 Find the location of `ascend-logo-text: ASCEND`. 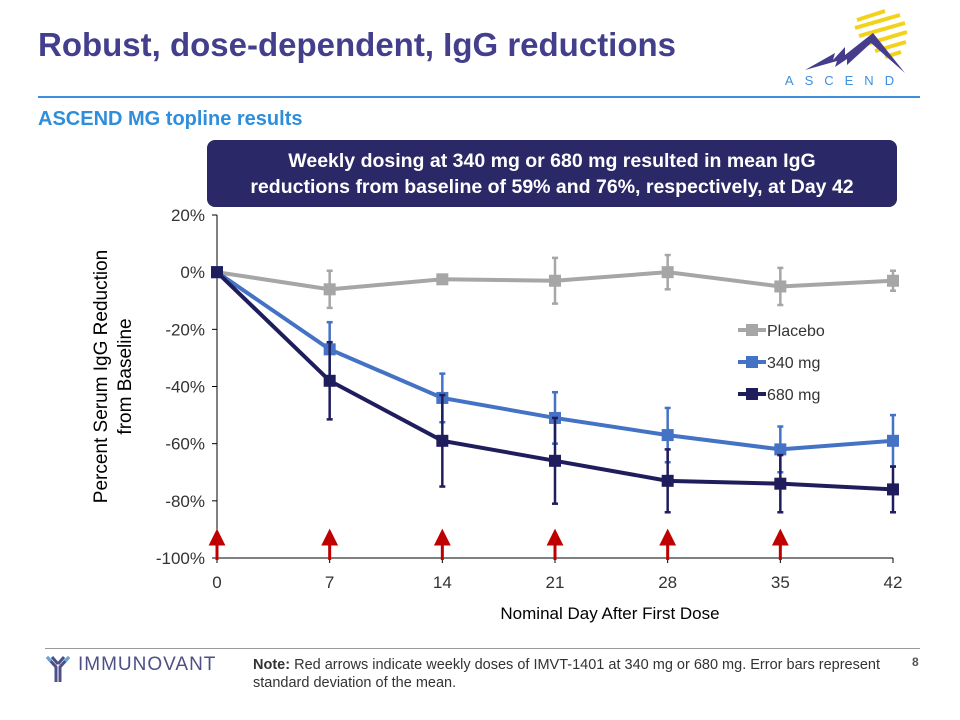

ascend-logo-text: ASCEND is located at coordinates (845, 80).